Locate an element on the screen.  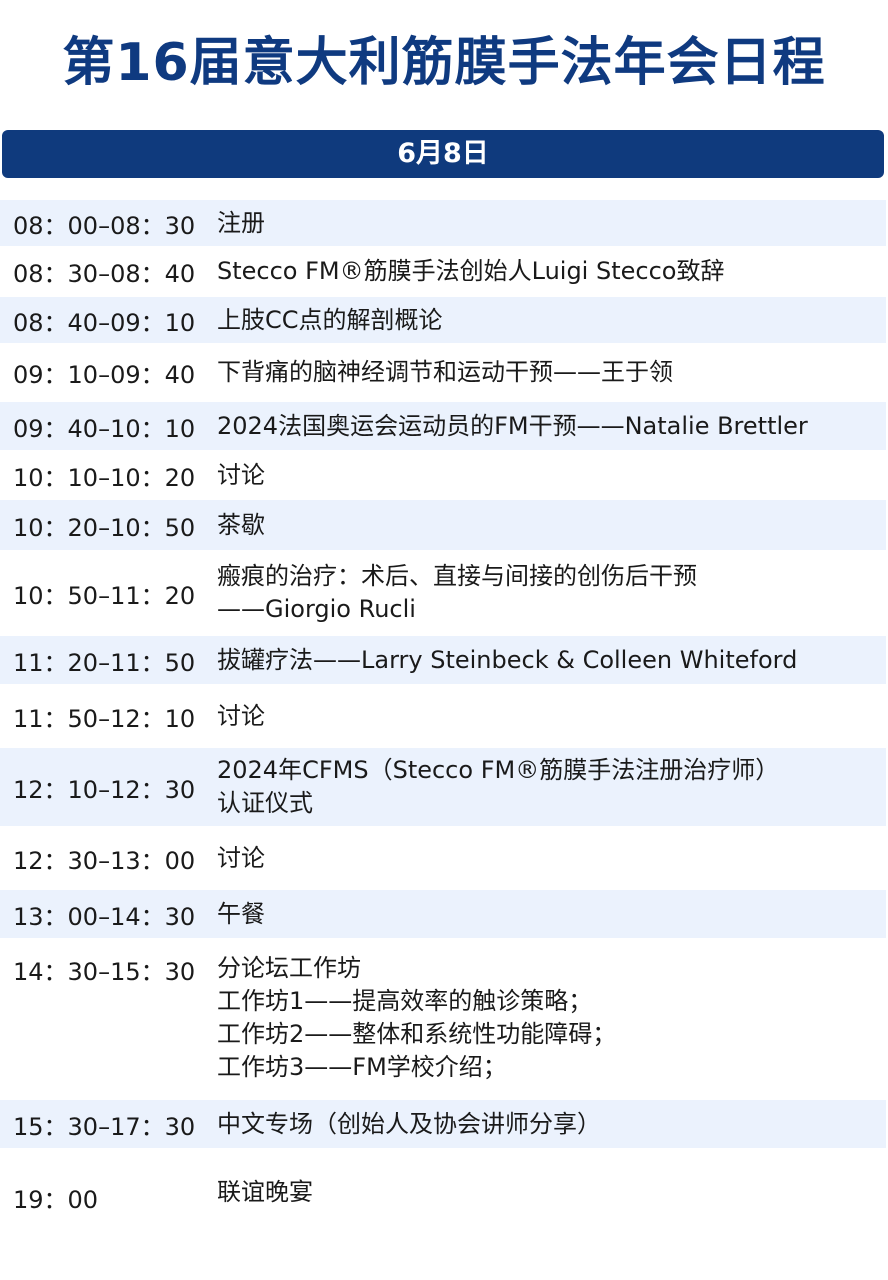
schedule-row: 10：20–10：50 茶歇 is located at coordinates (443, 525).